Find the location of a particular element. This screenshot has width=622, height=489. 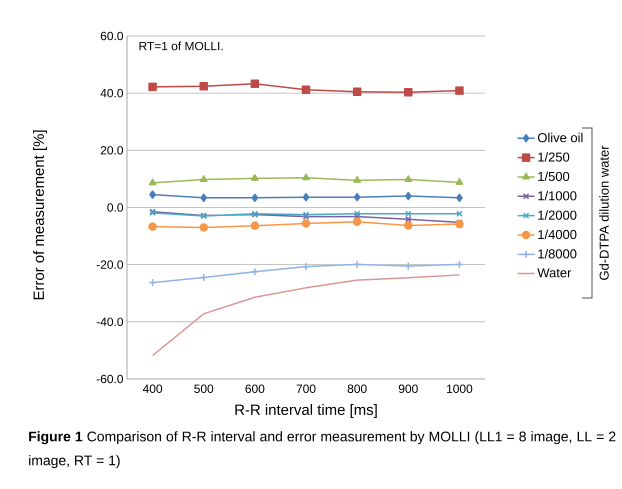

legend-label: 1/2000 is located at coordinates (557, 215).